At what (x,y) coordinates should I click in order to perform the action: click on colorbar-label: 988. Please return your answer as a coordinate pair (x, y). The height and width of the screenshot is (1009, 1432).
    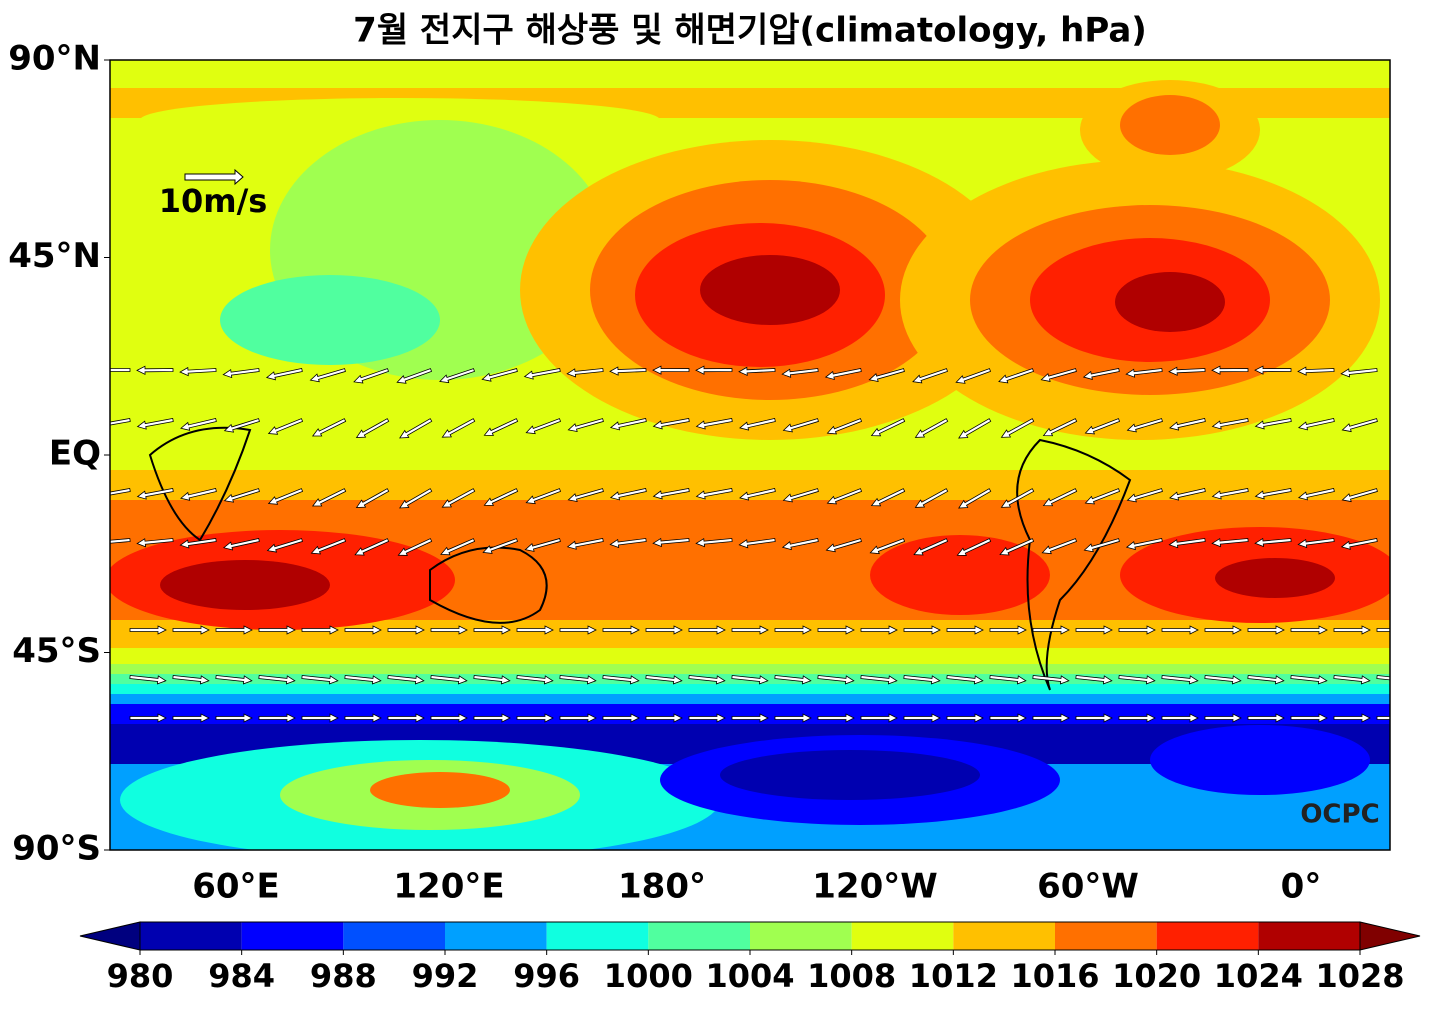
    Looking at the image, I should click on (343, 976).